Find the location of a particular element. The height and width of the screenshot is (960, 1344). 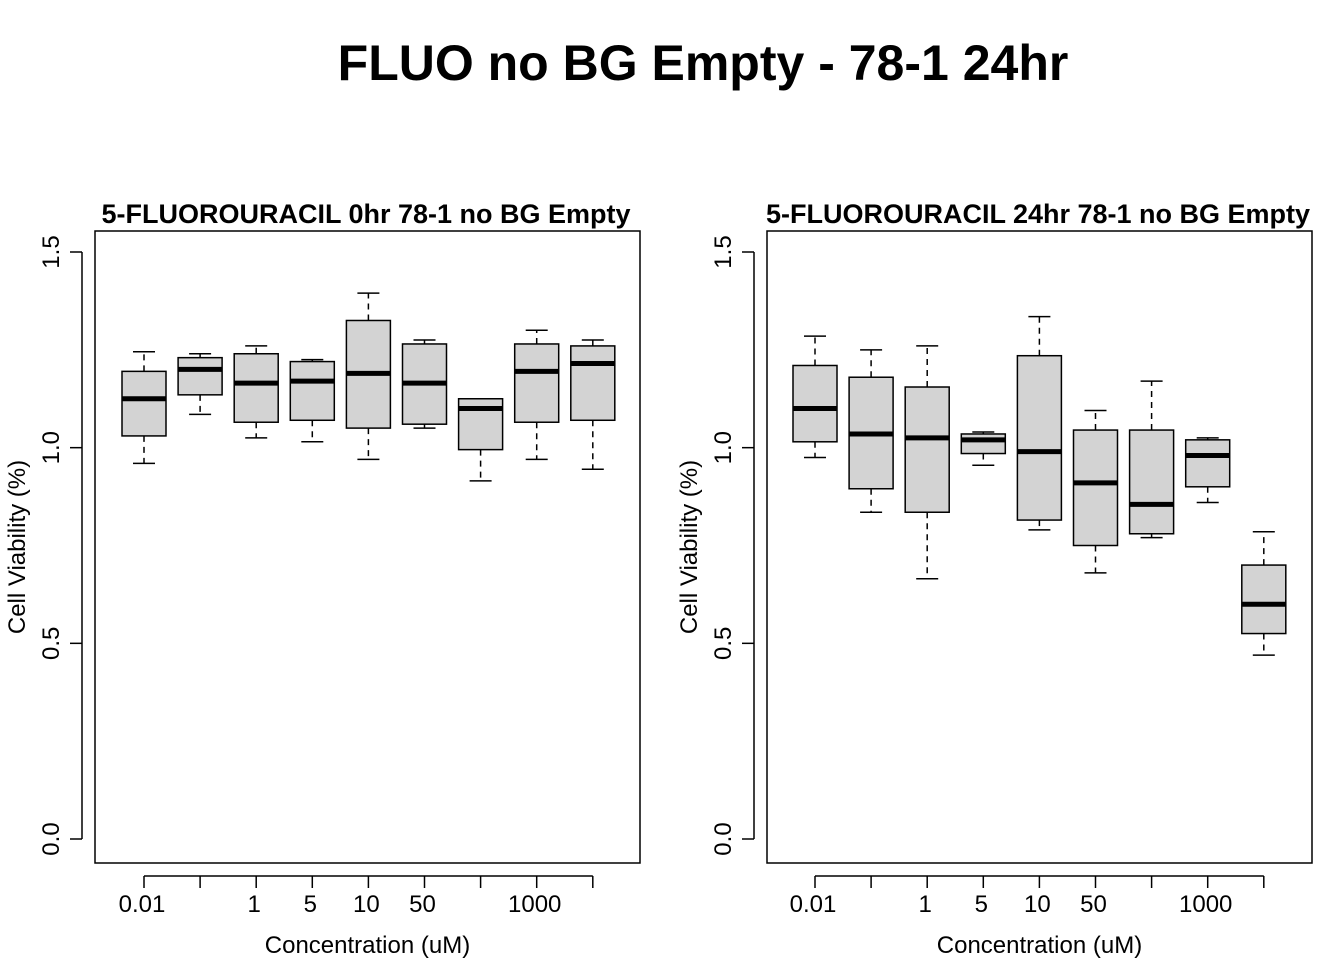

panel-title: 5-FLUOROURACIL 24hr 78-1 no BG Empty is located at coordinates (1038, 214).